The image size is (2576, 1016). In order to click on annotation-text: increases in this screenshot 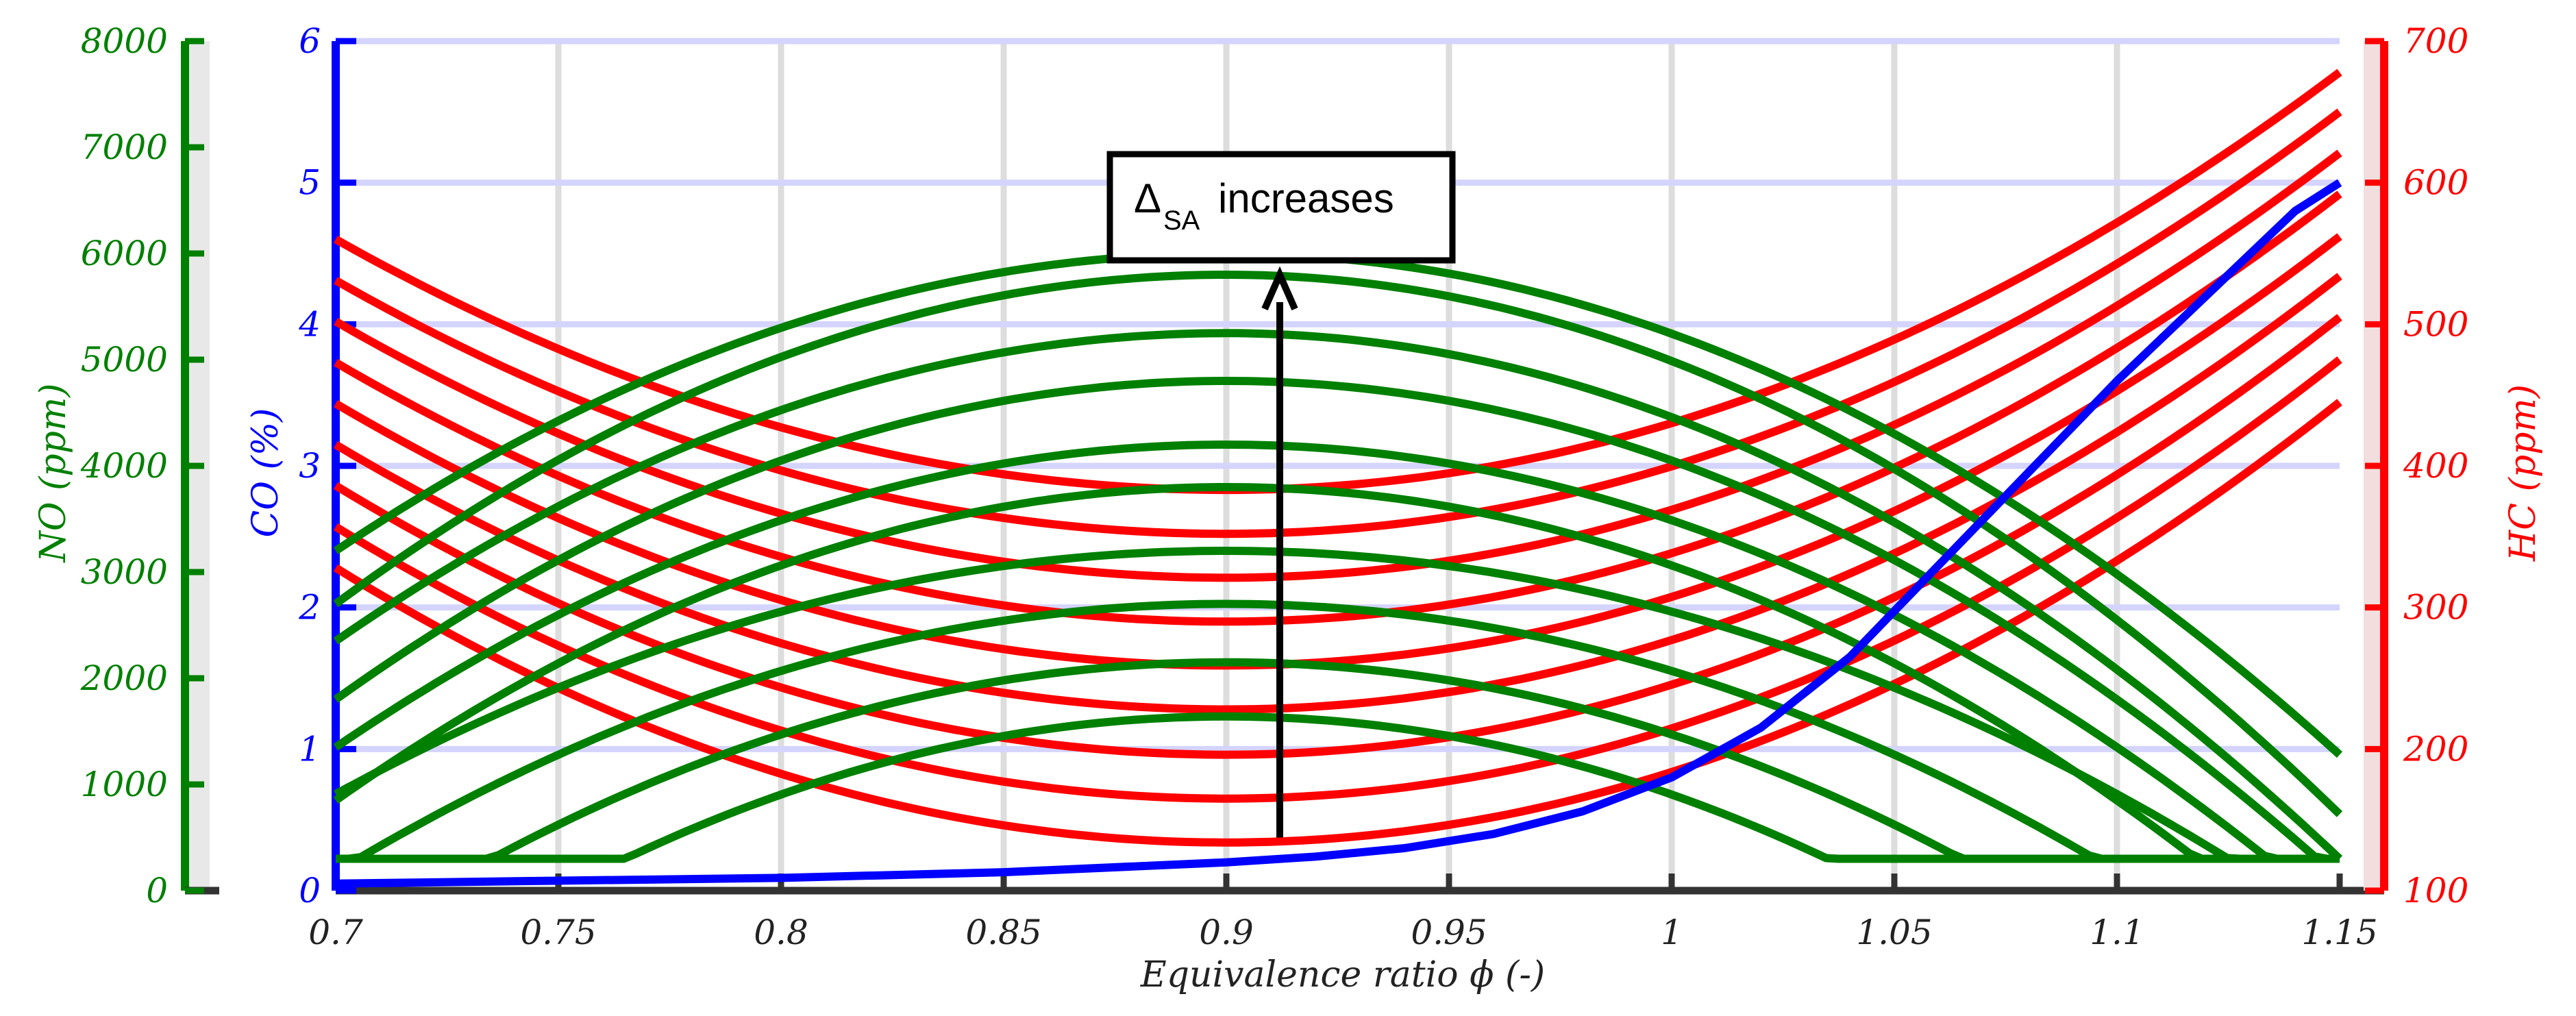, I will do `click(1306, 198)`.